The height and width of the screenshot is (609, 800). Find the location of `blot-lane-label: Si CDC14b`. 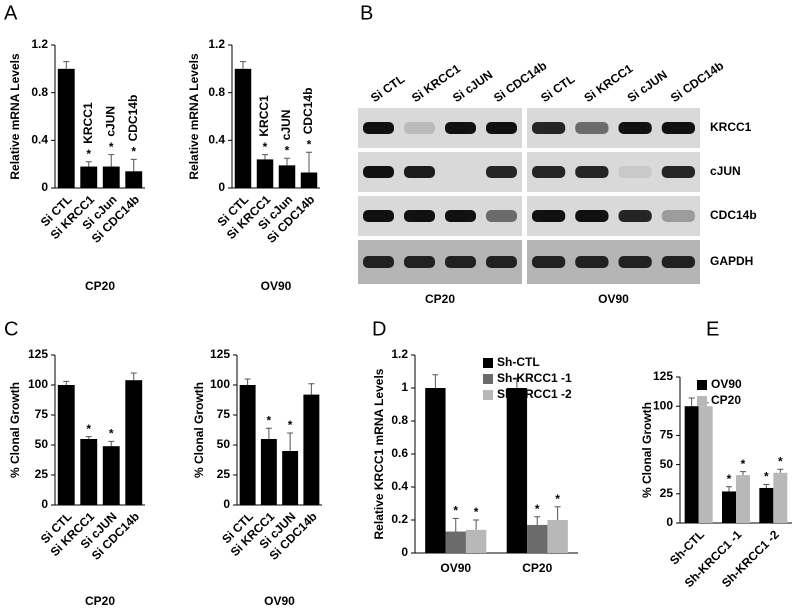

blot-lane-label: Si CDC14b is located at coordinates (697, 81).